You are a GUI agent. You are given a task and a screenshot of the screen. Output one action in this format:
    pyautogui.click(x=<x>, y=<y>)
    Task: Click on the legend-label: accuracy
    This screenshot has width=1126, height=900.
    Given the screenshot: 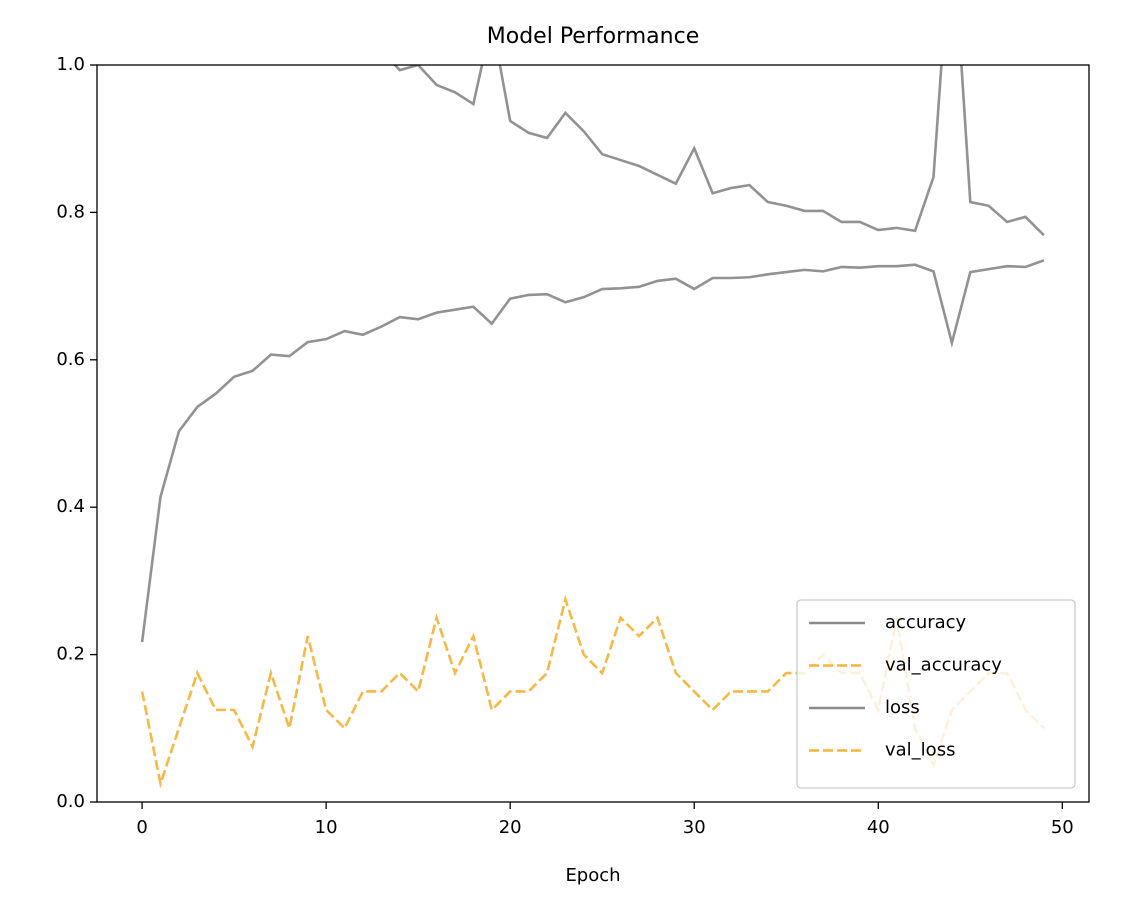 What is the action you would take?
    pyautogui.click(x=926, y=622)
    